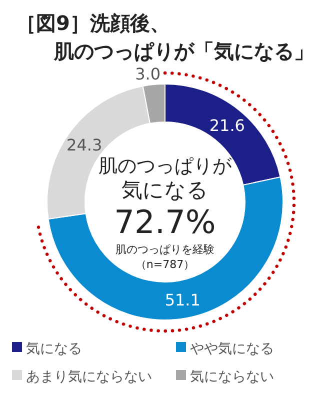 Image resolution: width=323 pixels, height=396 pixels. I want to click on text: （n=787）, so click(165, 264).